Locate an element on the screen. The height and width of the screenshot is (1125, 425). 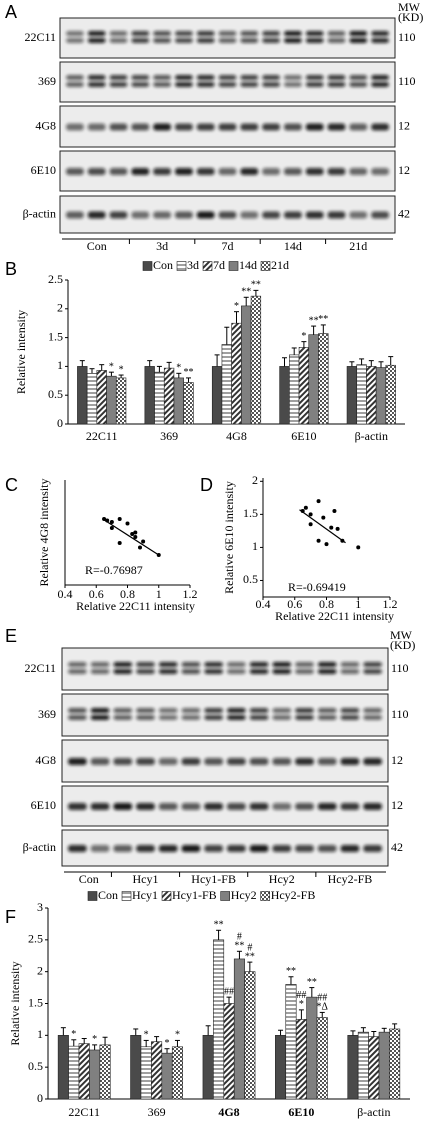
blot-row-label: 6E10 is located at coordinates (43, 170).